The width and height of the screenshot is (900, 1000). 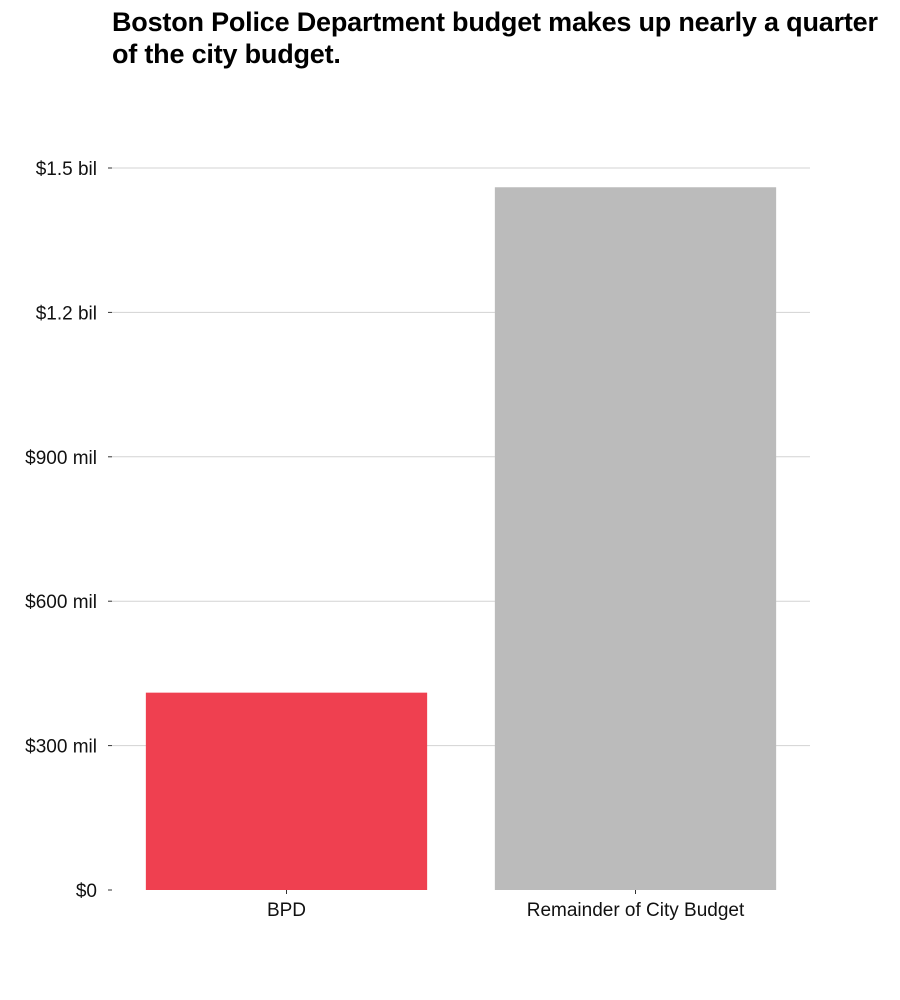 I want to click on y-tick-label: $900 mil, so click(x=61, y=458).